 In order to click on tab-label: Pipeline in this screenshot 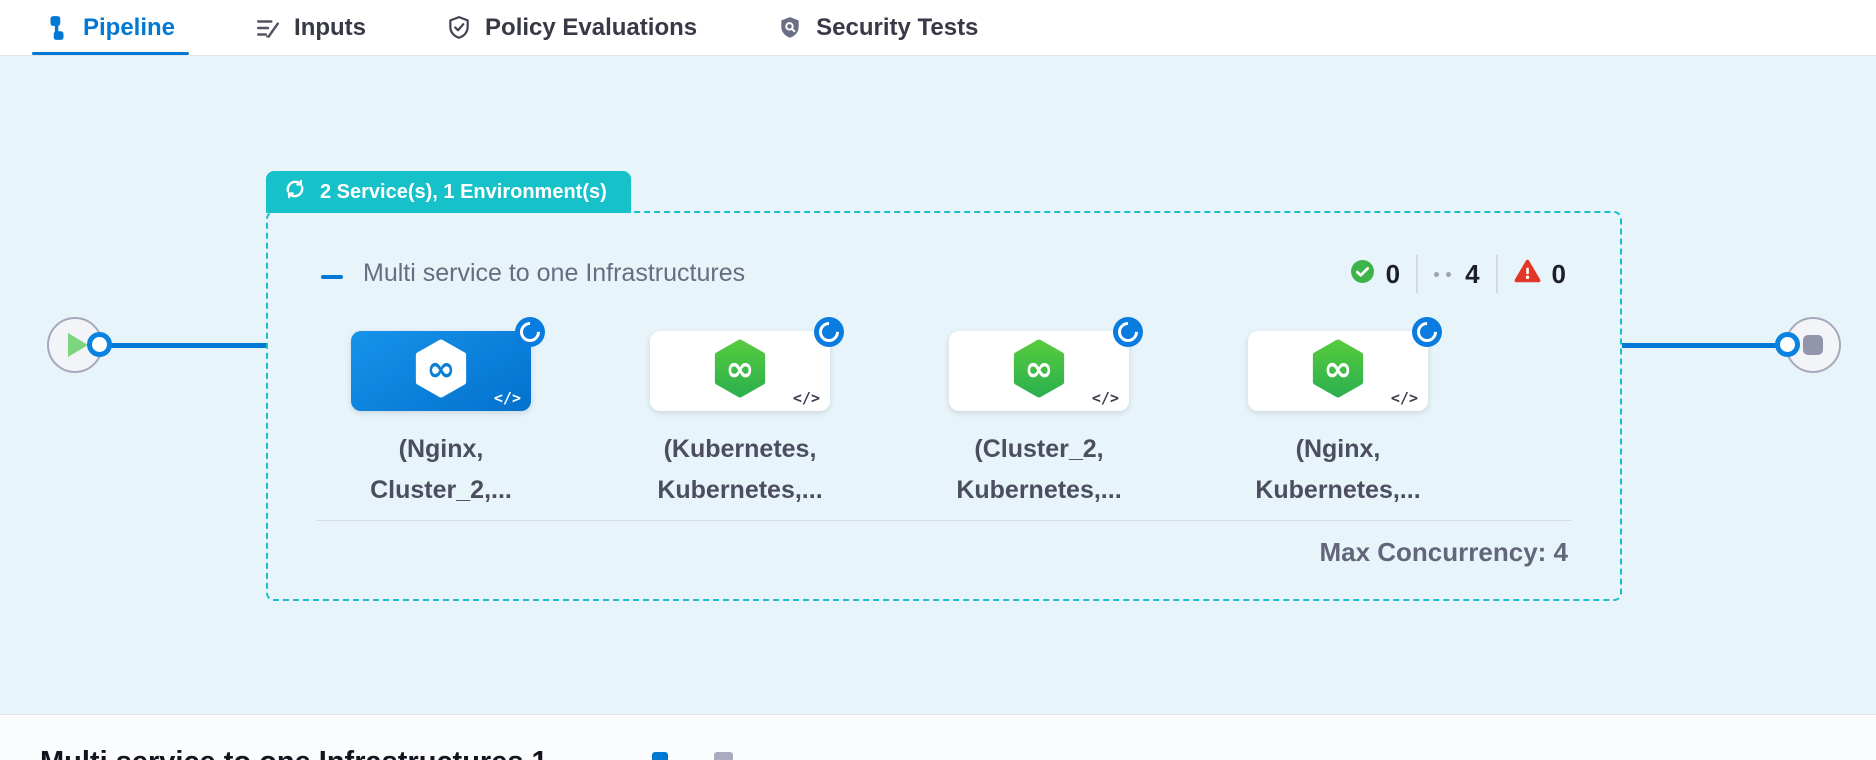, I will do `click(129, 27)`.